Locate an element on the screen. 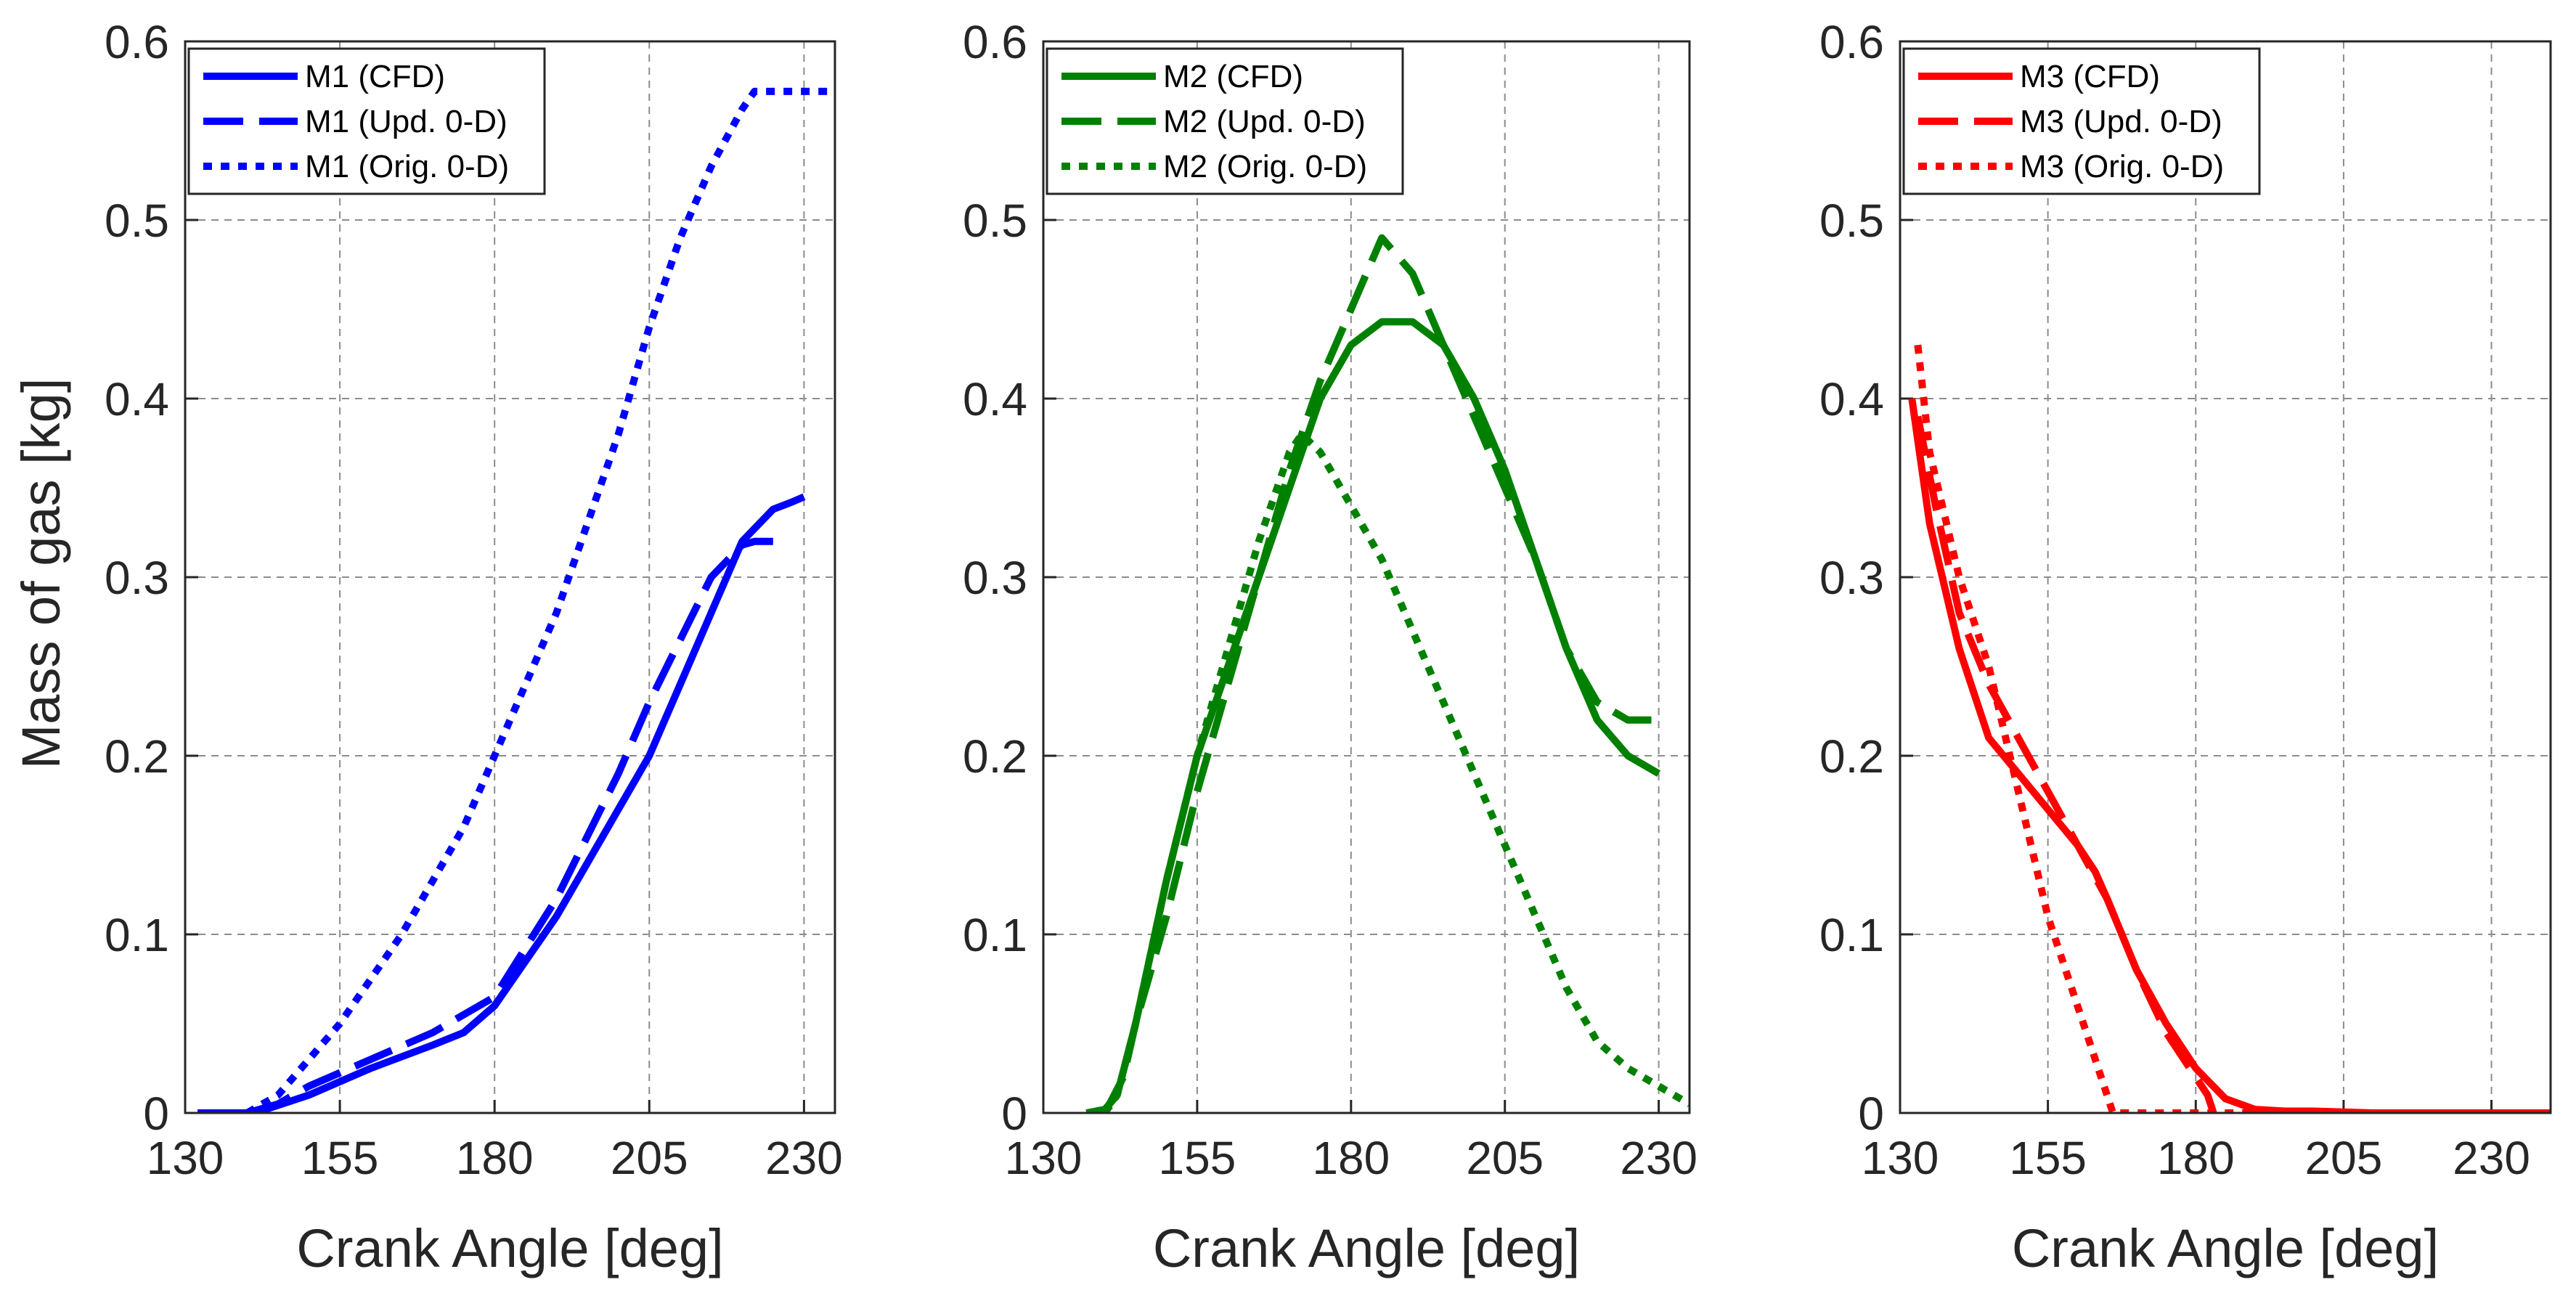 The image size is (2576, 1293). legend: M3 (CFD) M3 (Upd. 0-D) M3 (Orig. 0-D) is located at coordinates (2081, 121).